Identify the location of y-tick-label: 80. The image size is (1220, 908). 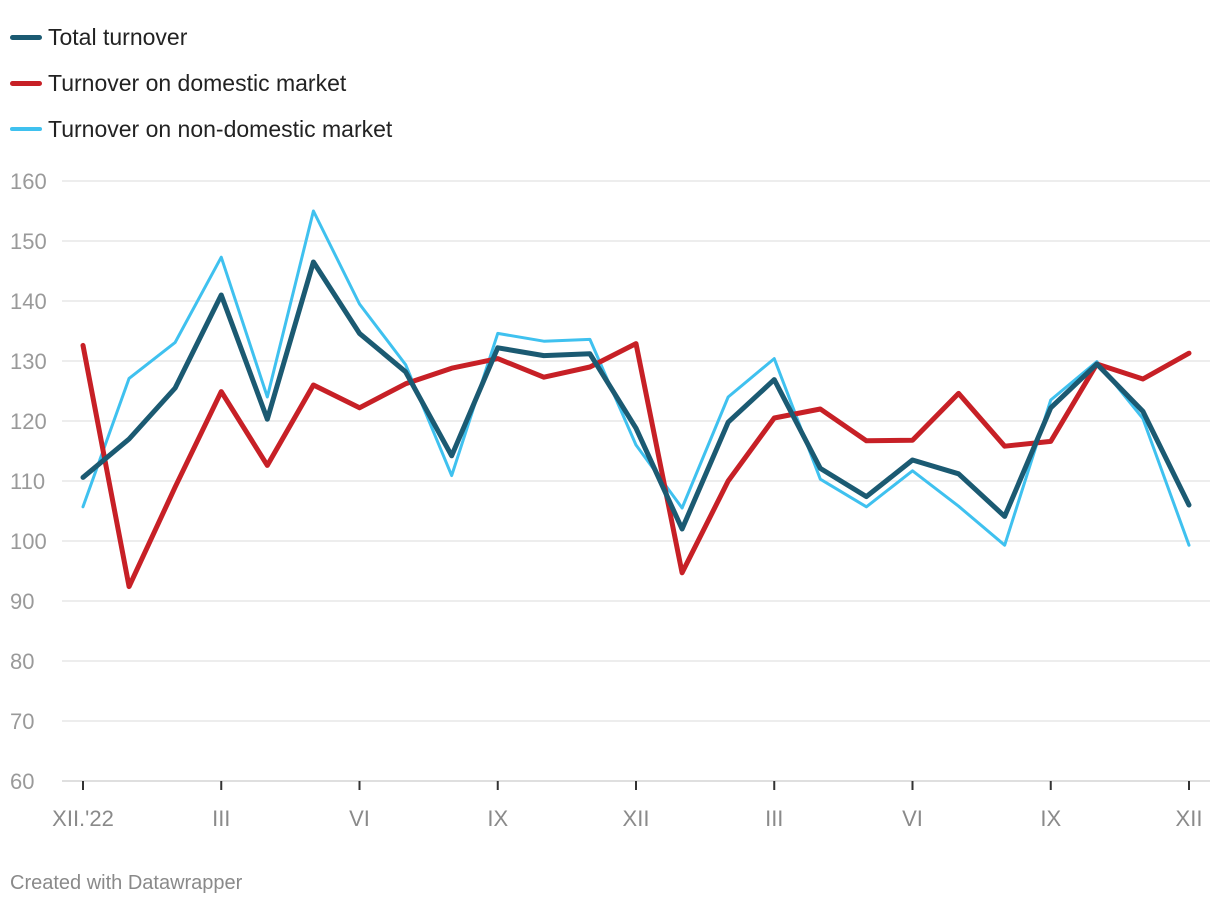
(22, 661).